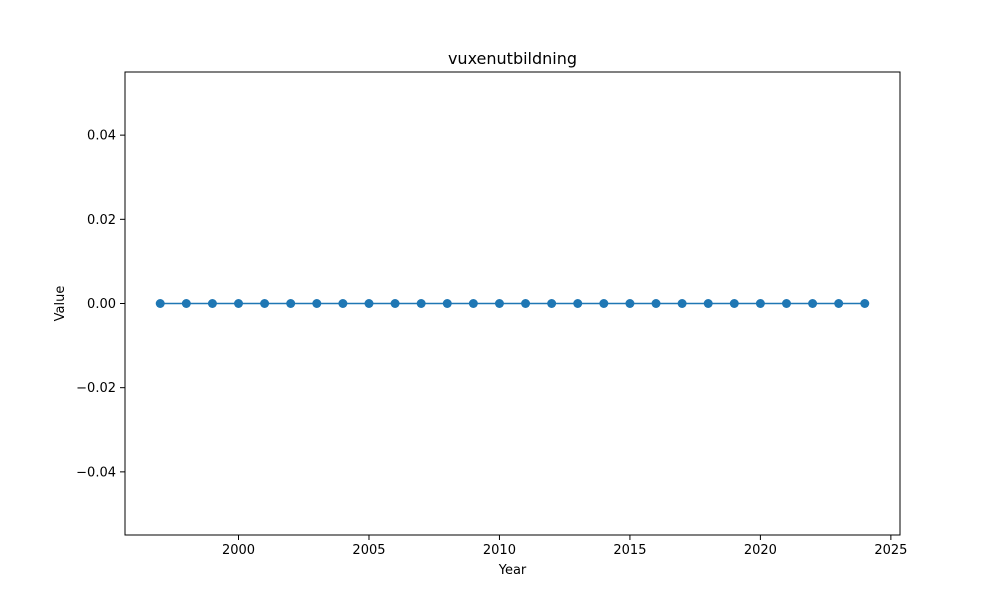  Describe the element at coordinates (512, 58) in the screenshot. I see `chart-title: vuxenutbildning` at that location.